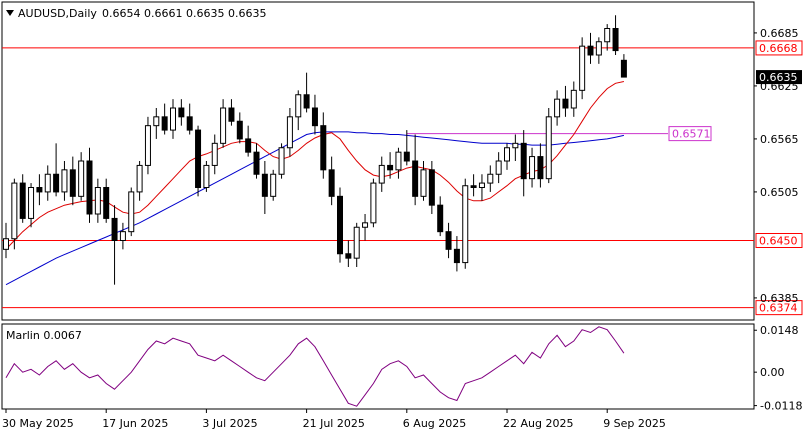  I want to click on collapse-triangle-icon, so click(10, 13).